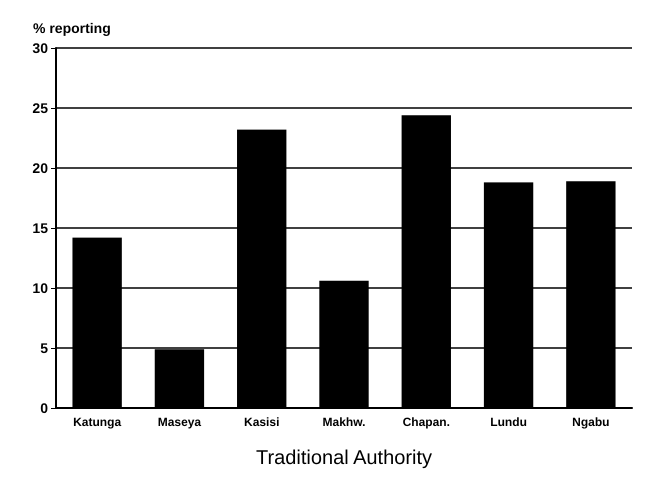  I want to click on x-tick-label: Maseya, so click(180, 422).